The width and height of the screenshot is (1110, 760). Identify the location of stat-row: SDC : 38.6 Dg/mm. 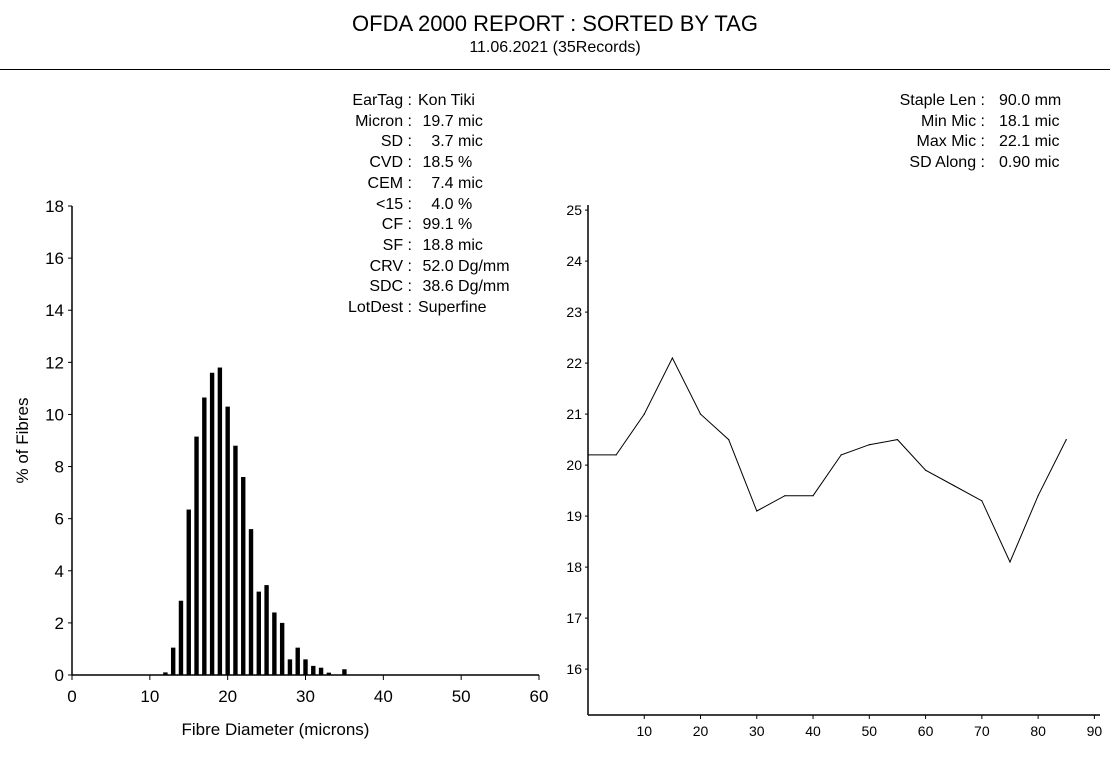
(404, 287).